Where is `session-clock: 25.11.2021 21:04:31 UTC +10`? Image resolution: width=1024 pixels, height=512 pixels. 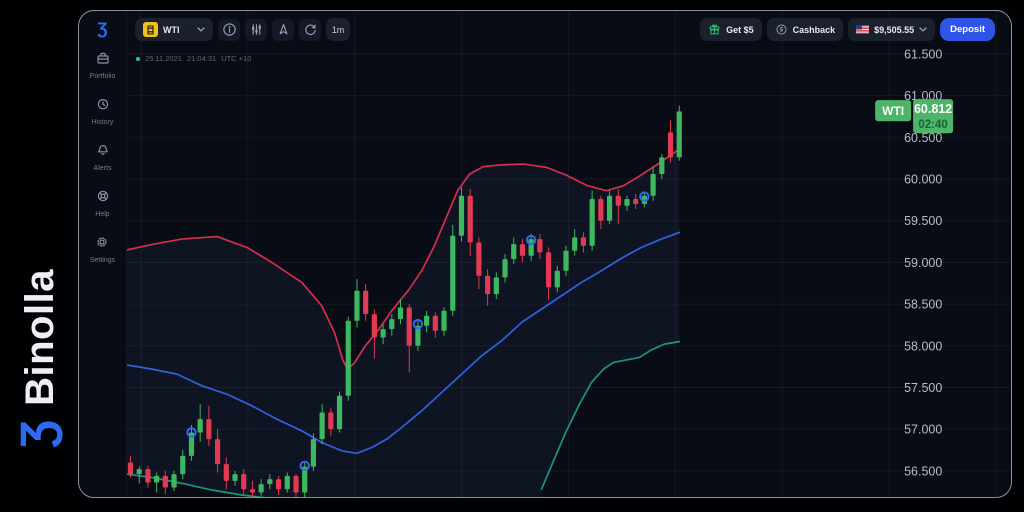 session-clock: 25.11.2021 21:04:31 UTC +10 is located at coordinates (193, 58).